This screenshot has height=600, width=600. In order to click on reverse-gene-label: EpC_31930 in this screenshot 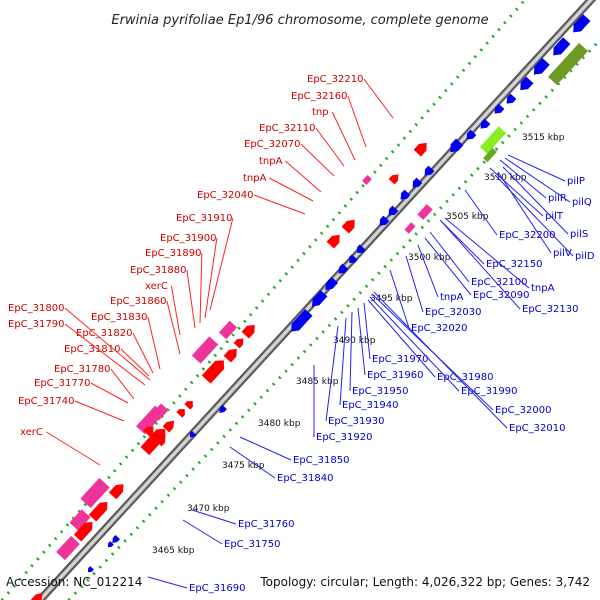, I will do `click(354, 376)`.